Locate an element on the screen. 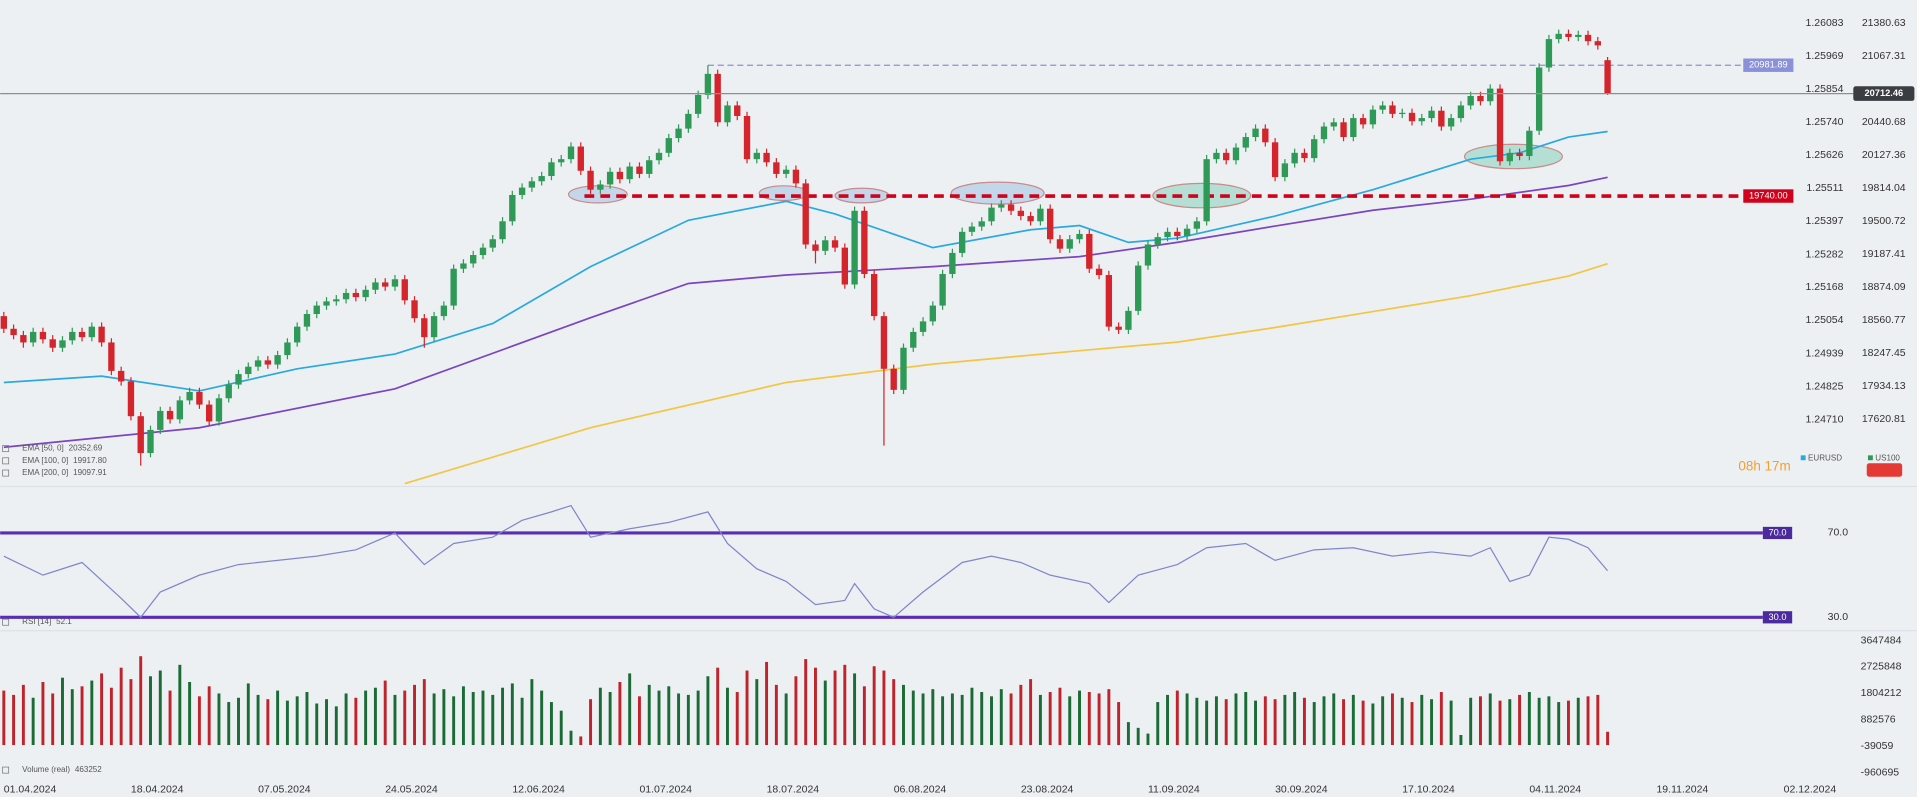  legend-icon is located at coordinates (6, 461).